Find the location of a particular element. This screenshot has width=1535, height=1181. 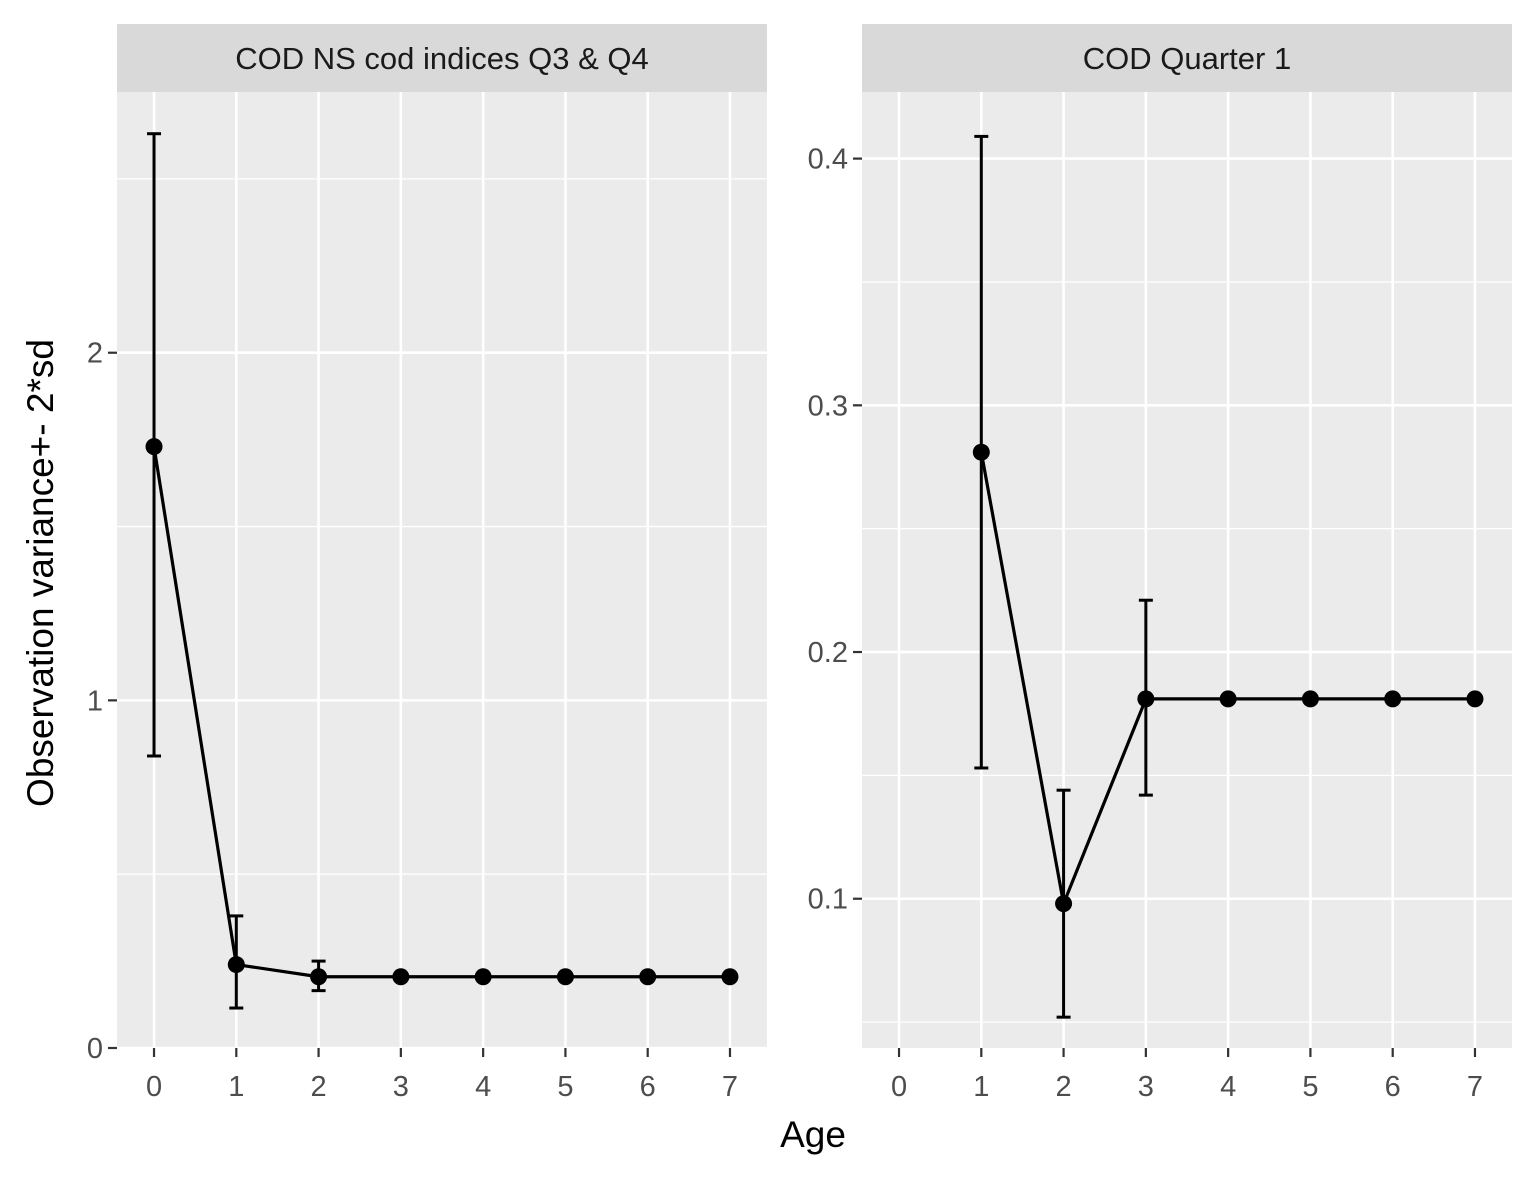

y-axis-title: Observation variance+- 2*sd is located at coordinates (40, 573).